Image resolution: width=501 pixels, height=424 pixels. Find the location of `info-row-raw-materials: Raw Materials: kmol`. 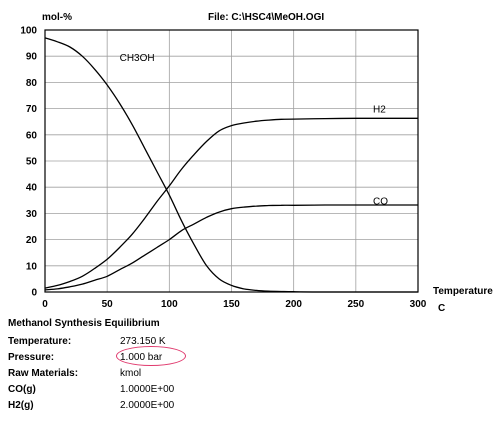

info-row-raw-materials: Raw Materials: kmol is located at coordinates (138, 375).